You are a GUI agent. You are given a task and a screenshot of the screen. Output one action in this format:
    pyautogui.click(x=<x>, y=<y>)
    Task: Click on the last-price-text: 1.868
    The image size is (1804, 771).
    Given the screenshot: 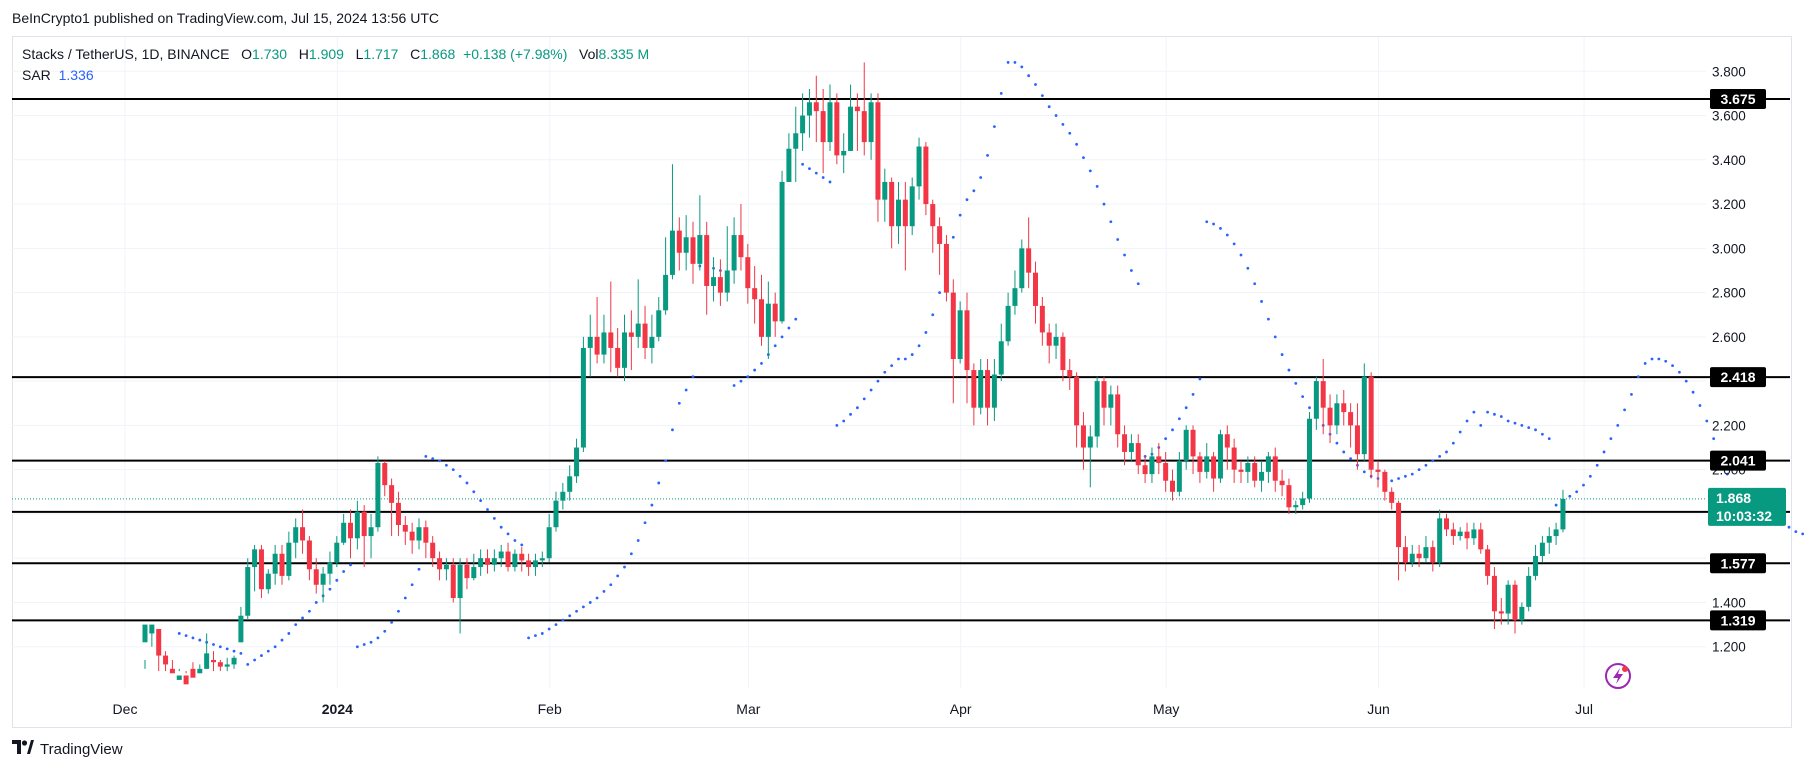 What is the action you would take?
    pyautogui.click(x=1733, y=498)
    